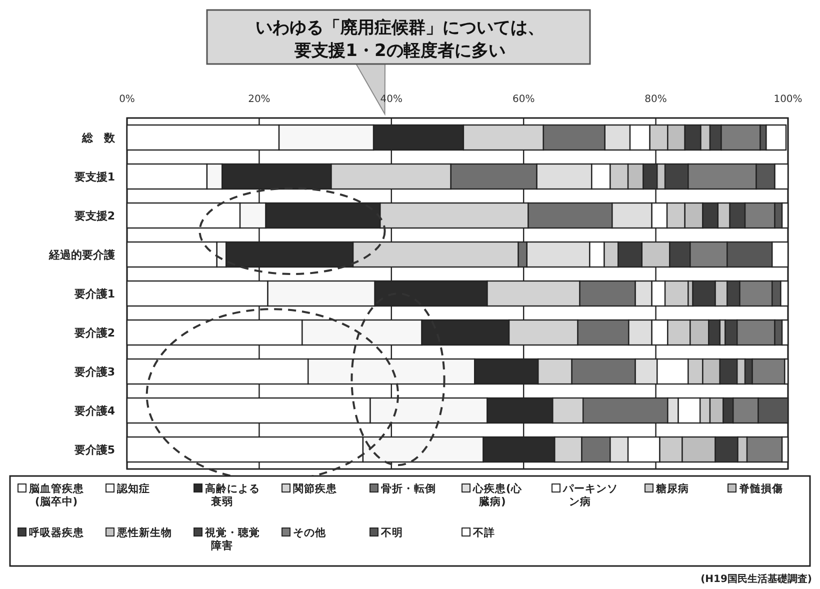 The image size is (820, 589). Describe the element at coordinates (94, 333) in the screenshot. I see `y-tick-label: 要介護2` at that location.